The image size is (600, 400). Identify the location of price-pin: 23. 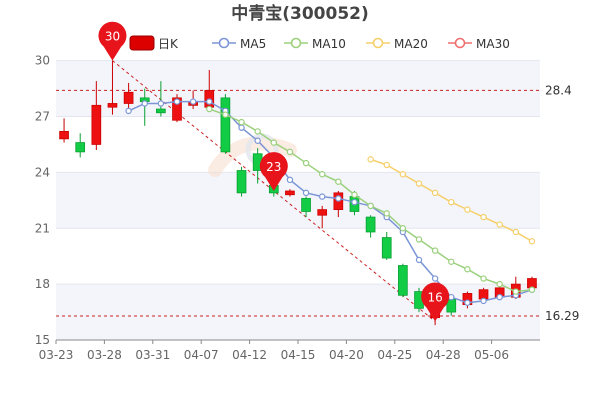
(273, 171).